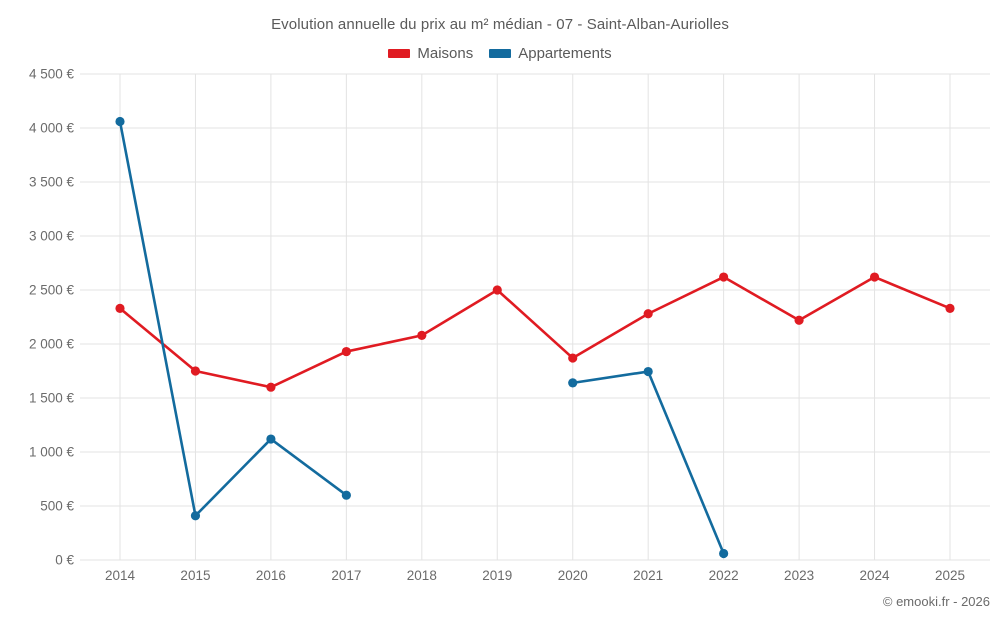  Describe the element at coordinates (445, 53) in the screenshot. I see `legend-label-maisons: Maisons` at that location.